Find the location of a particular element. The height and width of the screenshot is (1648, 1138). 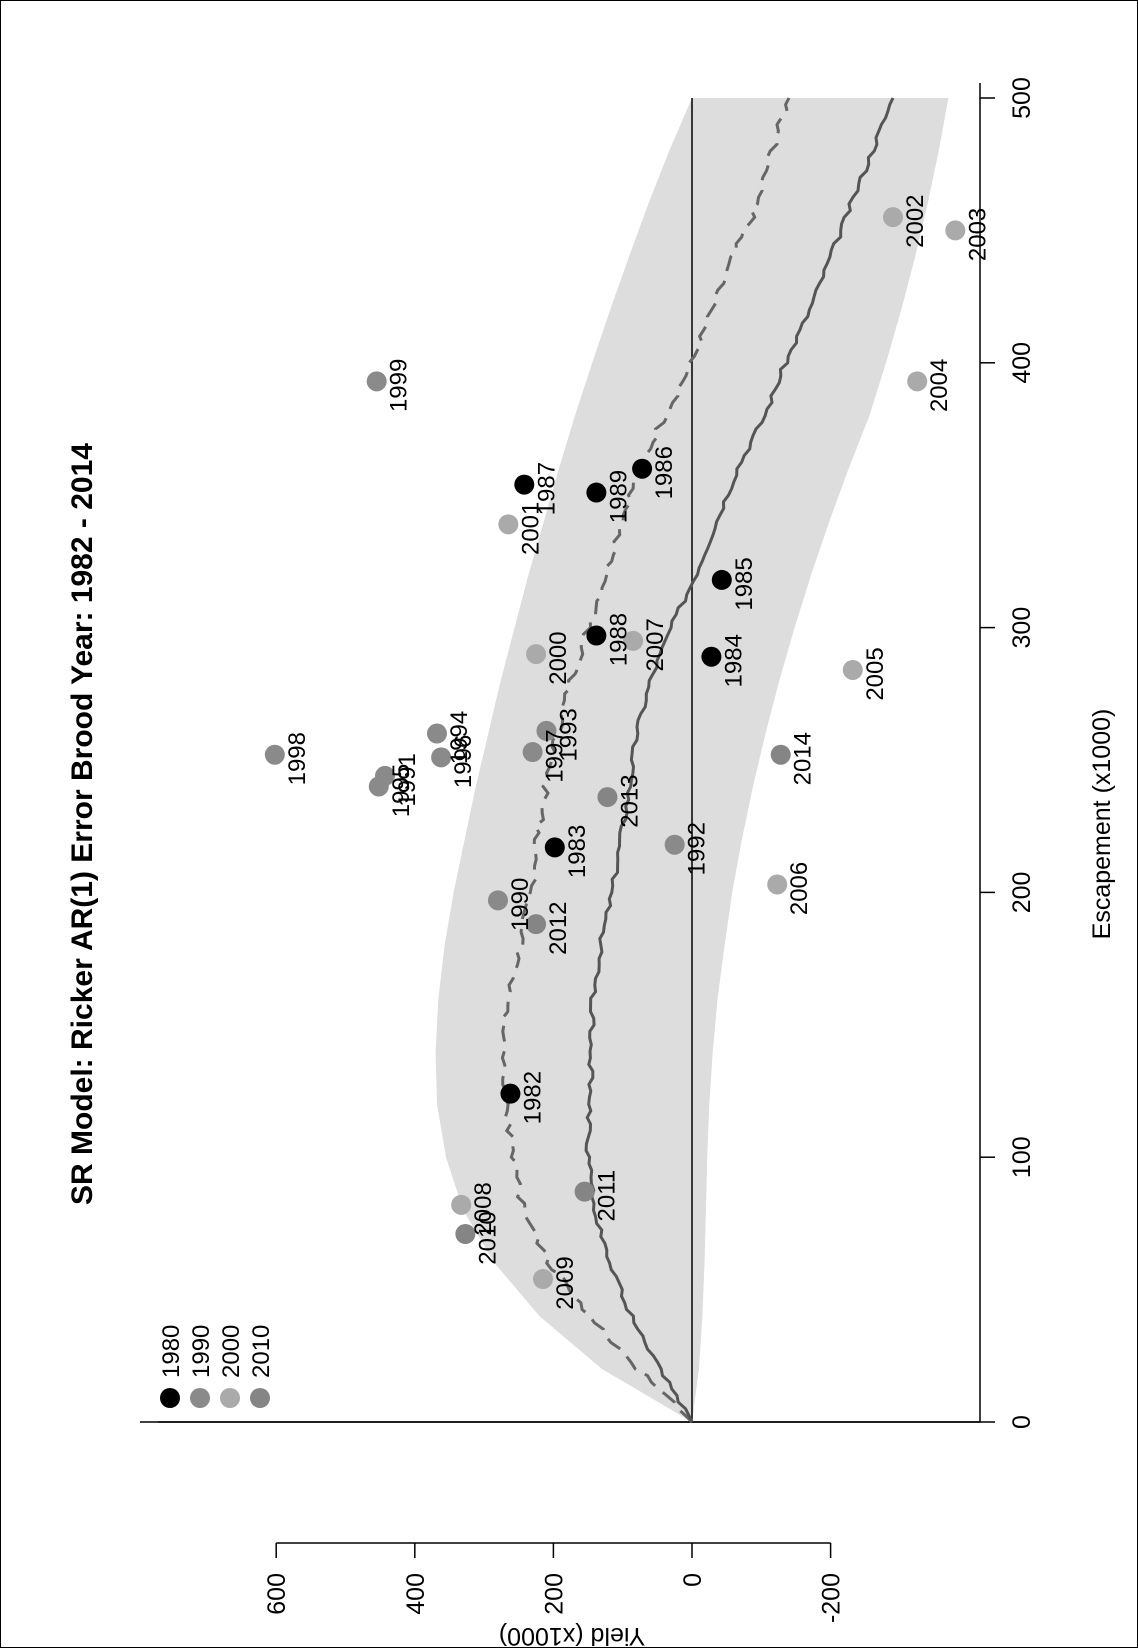

legend: 1980 1990 2000 2010 is located at coordinates (216, 1366).